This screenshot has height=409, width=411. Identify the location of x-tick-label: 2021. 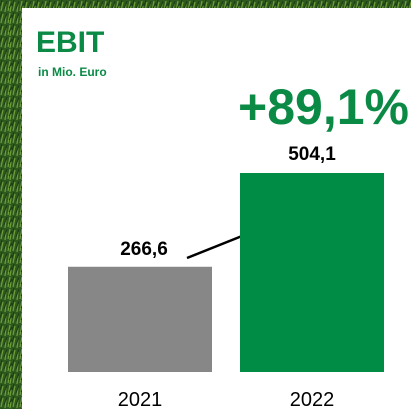
(140, 399).